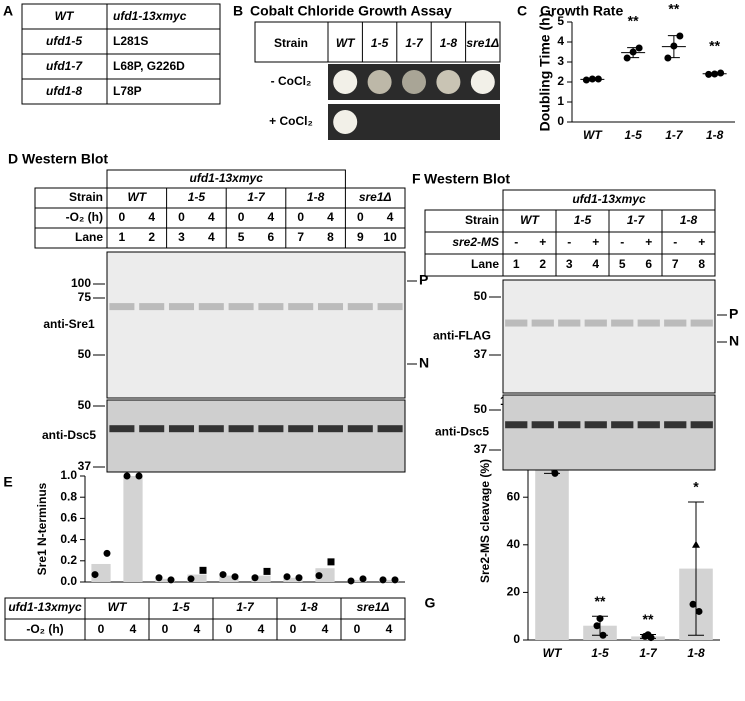  What do you see at coordinates (560, 81) in the screenshot?
I see `y-tick-label: 2` at bounding box center [560, 81].